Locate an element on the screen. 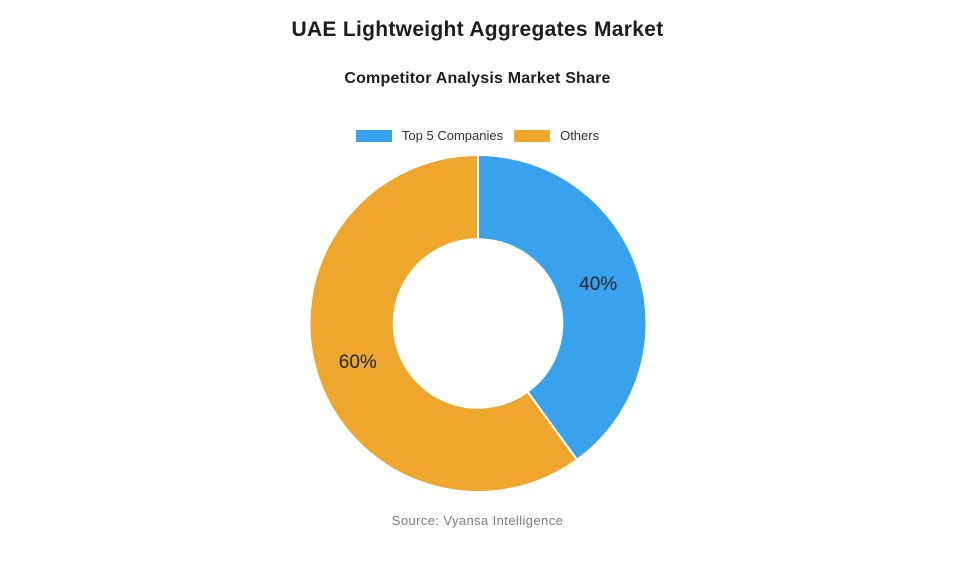 The height and width of the screenshot is (573, 955). source-note: Source: Vyansa Intelligence is located at coordinates (477, 520).